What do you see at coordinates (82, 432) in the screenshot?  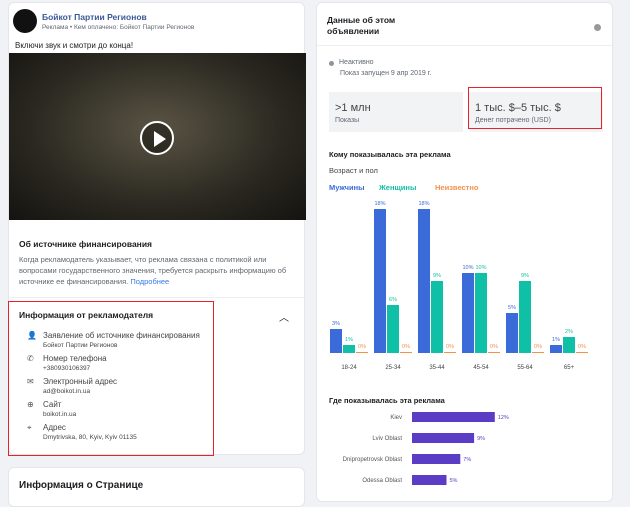 I see `advertiser-item: ⌖ Адрес Dmytrivska, 80, Kyiv, Kyiv 01135` at bounding box center [82, 432].